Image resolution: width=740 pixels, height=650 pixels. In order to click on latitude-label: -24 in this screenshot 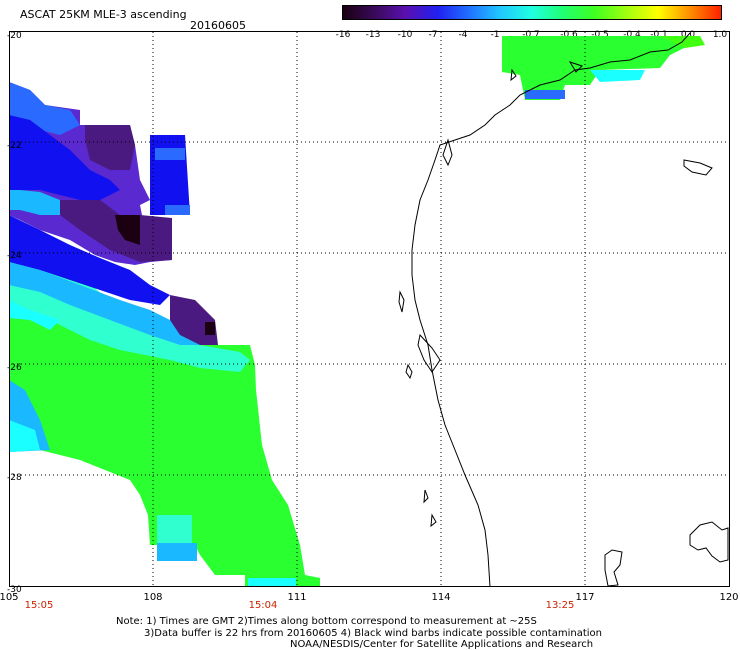, I will do `click(14, 256)`.